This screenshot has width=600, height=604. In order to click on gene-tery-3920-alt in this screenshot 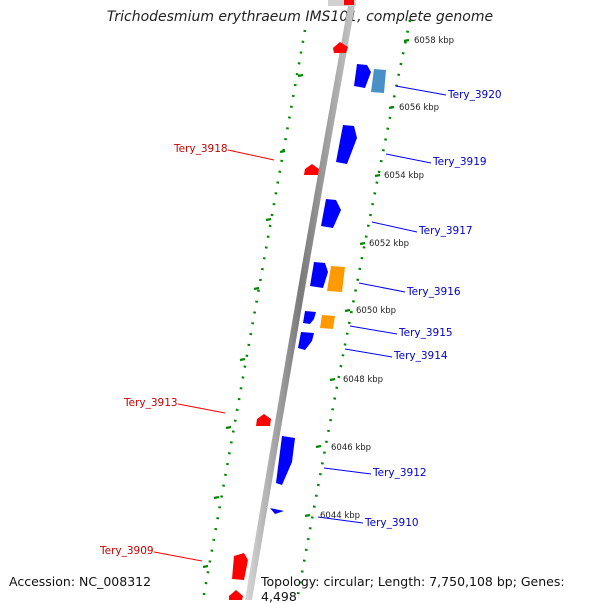, I will do `click(378, 81)`.